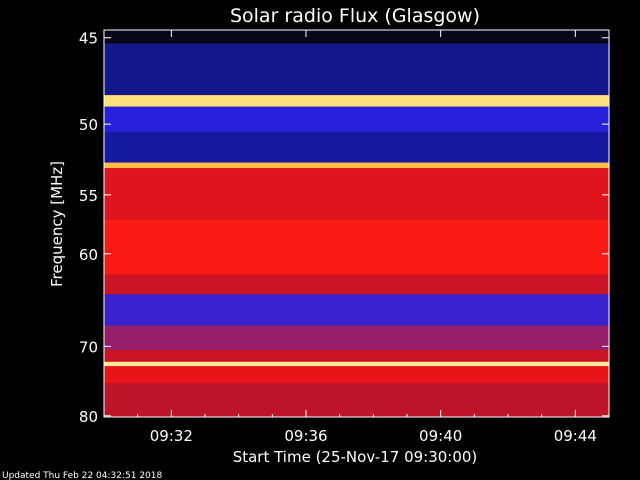  Describe the element at coordinates (88, 417) in the screenshot. I see `y-tick-label: 80` at that location.